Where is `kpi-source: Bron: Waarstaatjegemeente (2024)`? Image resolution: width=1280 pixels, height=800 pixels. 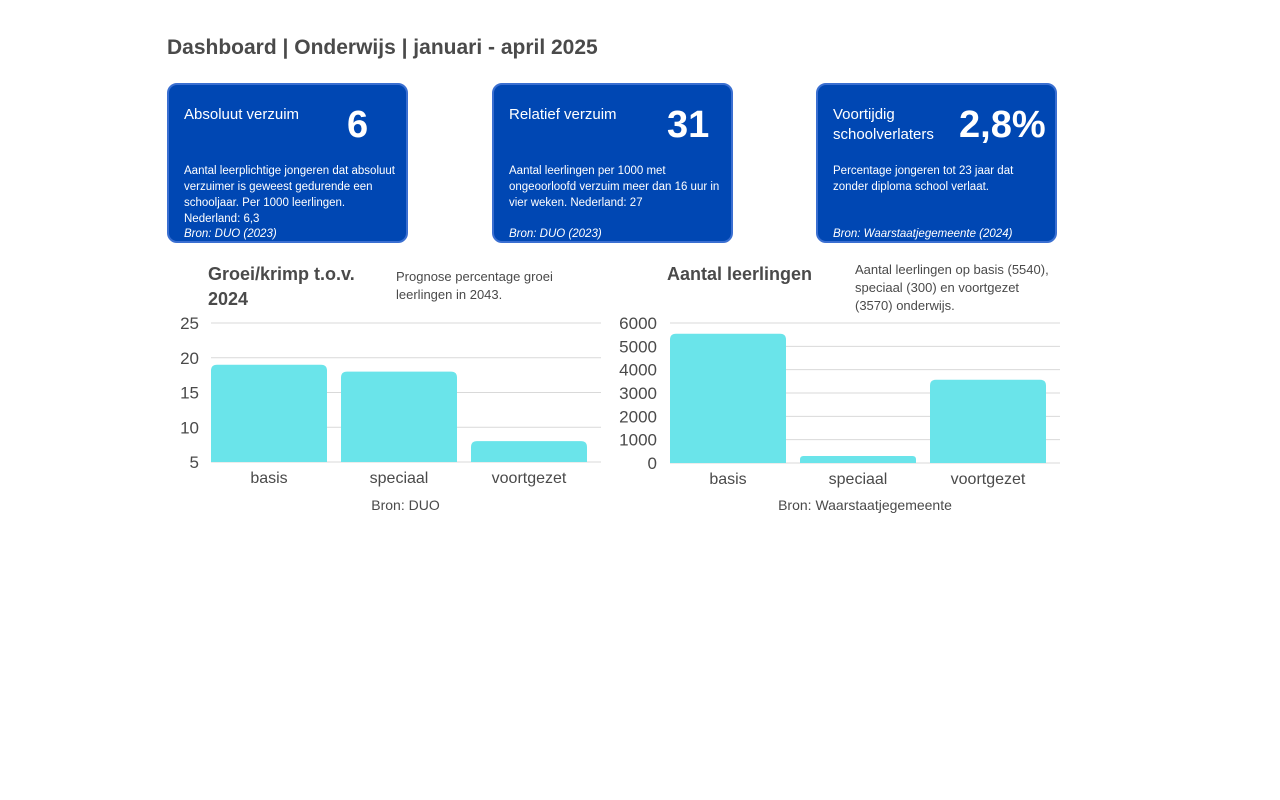
kpi-source: Bron: Waarstaatjegemeente (2024) is located at coordinates (923, 234).